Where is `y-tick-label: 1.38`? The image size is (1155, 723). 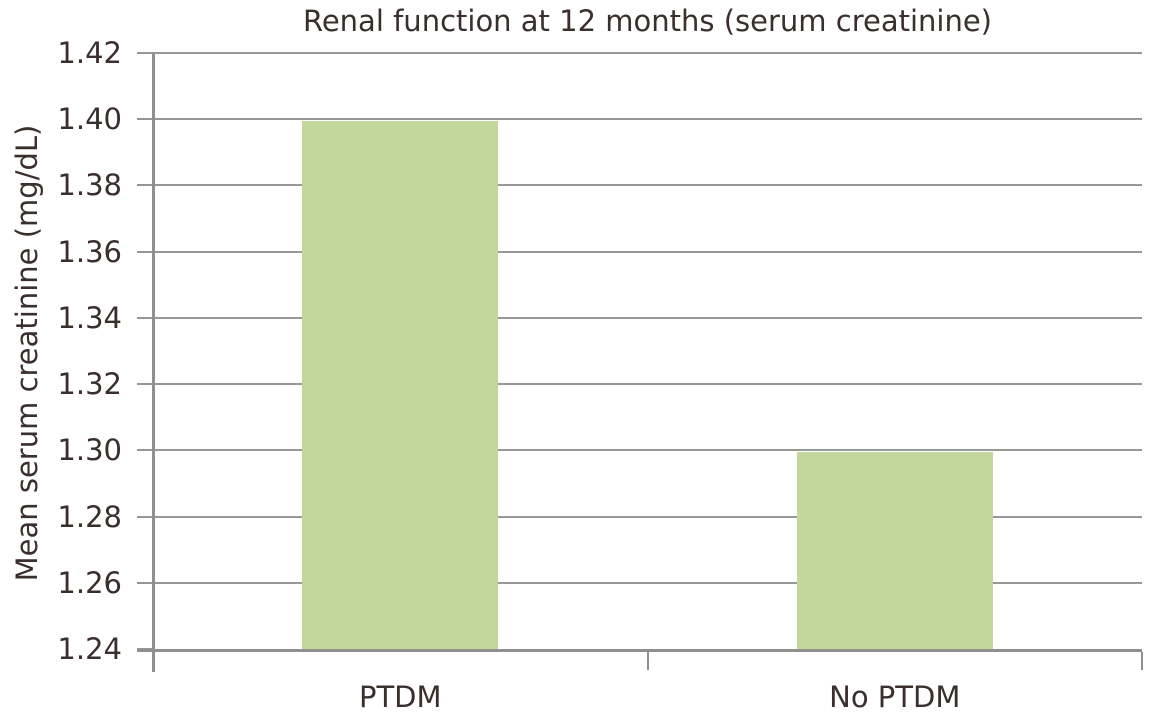 y-tick-label: 1.38 is located at coordinates (89, 185).